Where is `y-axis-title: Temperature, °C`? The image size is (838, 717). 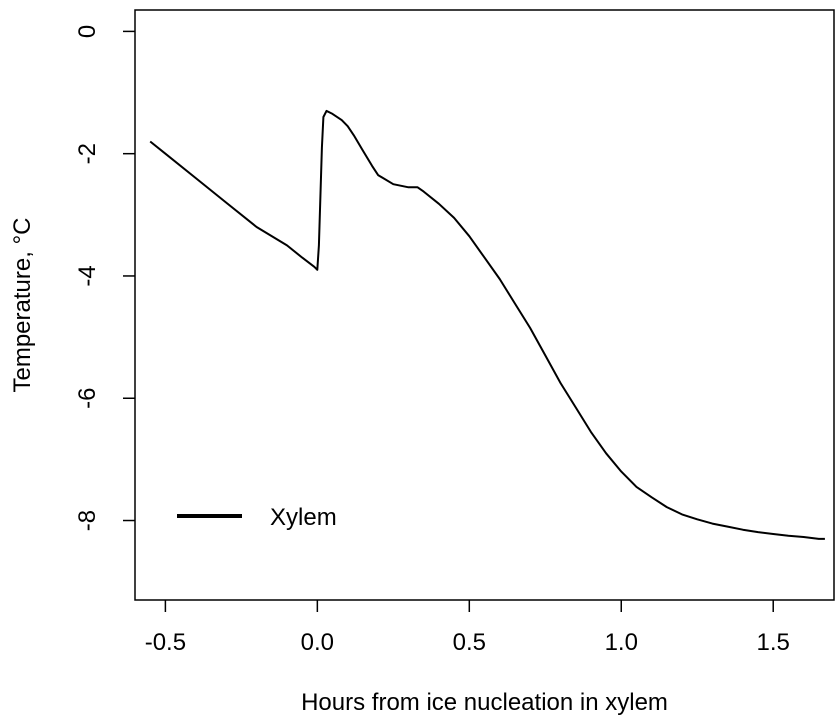
y-axis-title: Temperature, °C is located at coordinates (22, 305).